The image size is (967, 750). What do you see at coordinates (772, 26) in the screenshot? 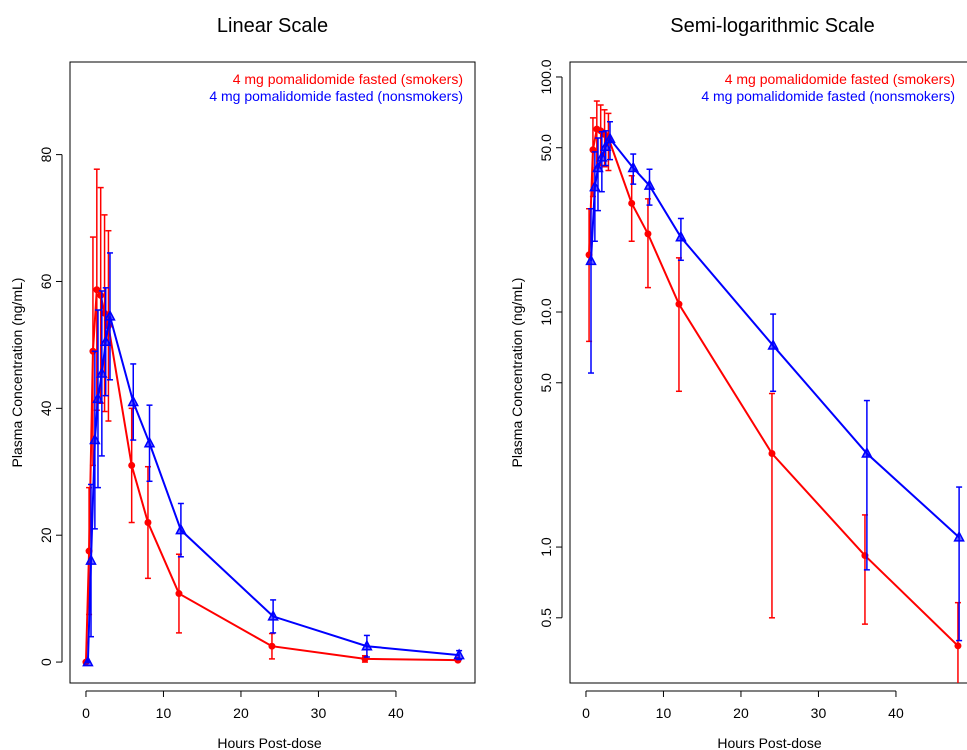
I see `chart-title: Semi-logarithmic Scale` at bounding box center [772, 26].